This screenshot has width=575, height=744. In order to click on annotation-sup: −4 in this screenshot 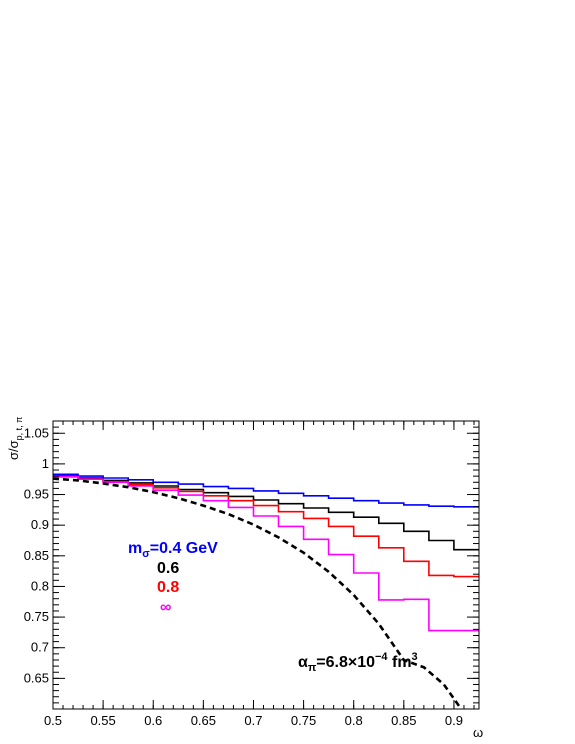, I will do `click(381, 657)`.